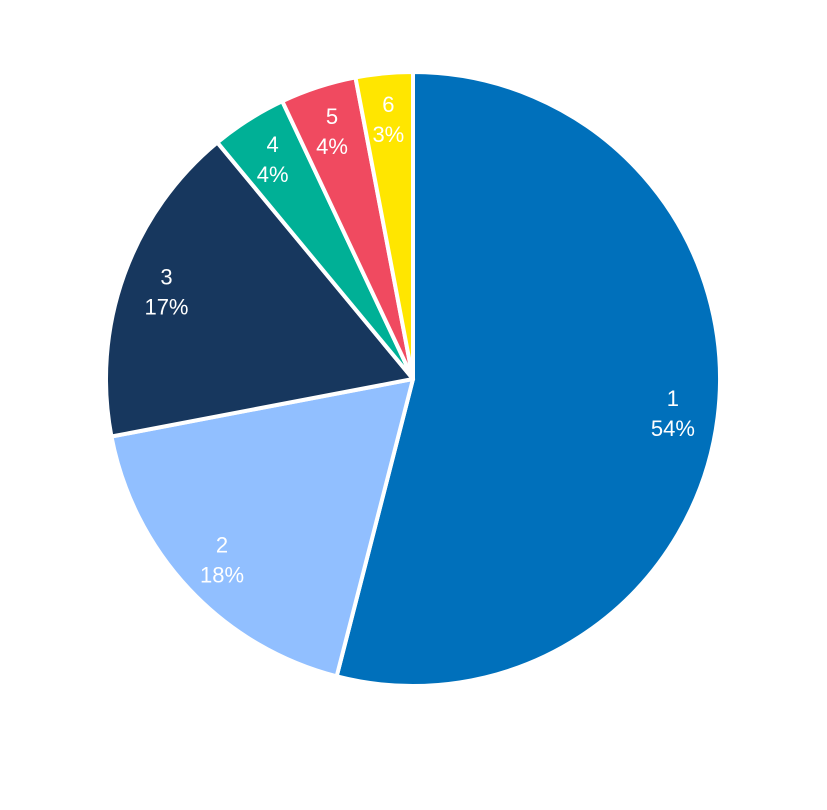 This screenshot has height=810, width=827. I want to click on slice-category-label: 3, so click(166, 276).